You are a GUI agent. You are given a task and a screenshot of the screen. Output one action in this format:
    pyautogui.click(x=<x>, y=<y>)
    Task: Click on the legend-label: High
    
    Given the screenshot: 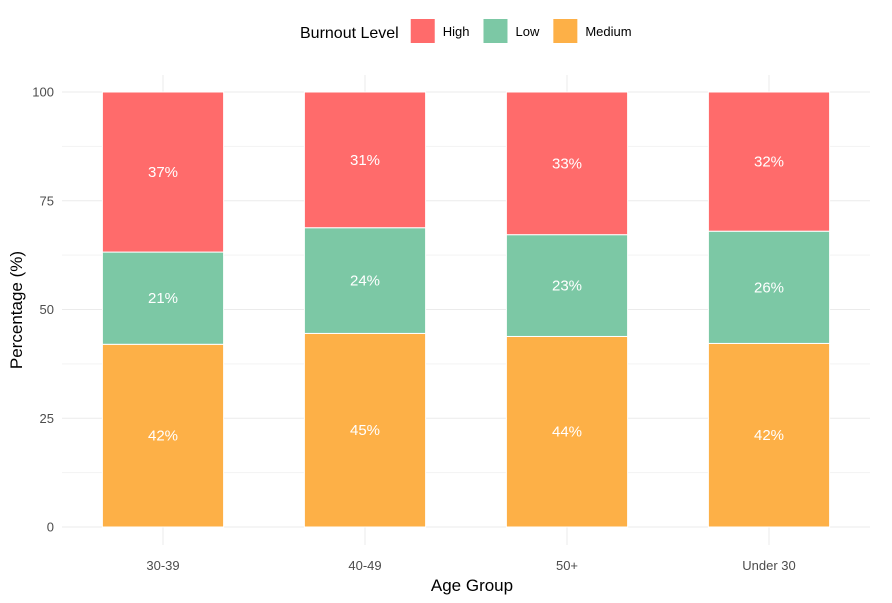 What is the action you would take?
    pyautogui.click(x=456, y=31)
    